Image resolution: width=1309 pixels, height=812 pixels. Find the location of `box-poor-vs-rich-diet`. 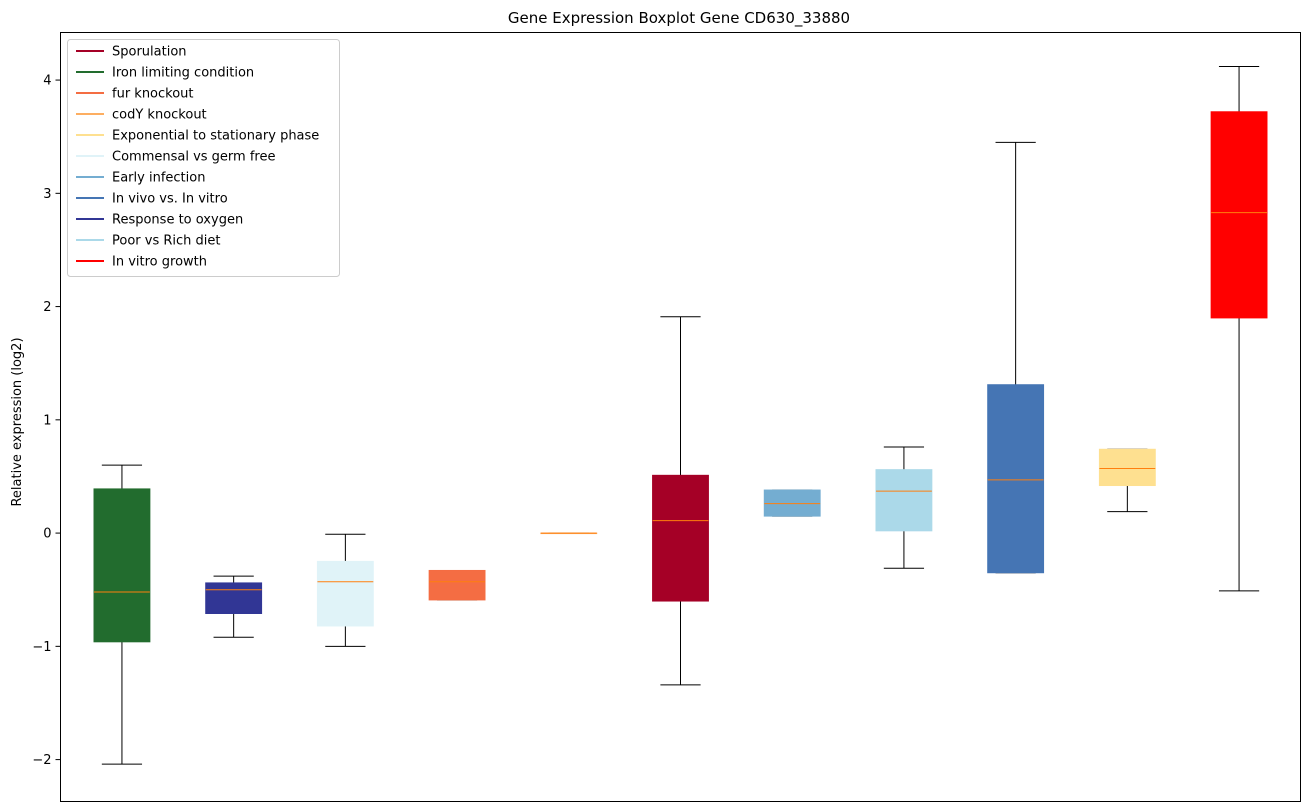

box-poor-vs-rich-diet is located at coordinates (904, 507).